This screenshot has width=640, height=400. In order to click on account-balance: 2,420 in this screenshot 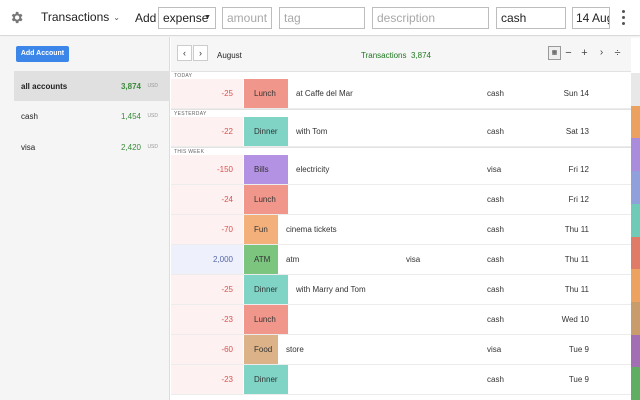, I will do `click(130, 147)`.